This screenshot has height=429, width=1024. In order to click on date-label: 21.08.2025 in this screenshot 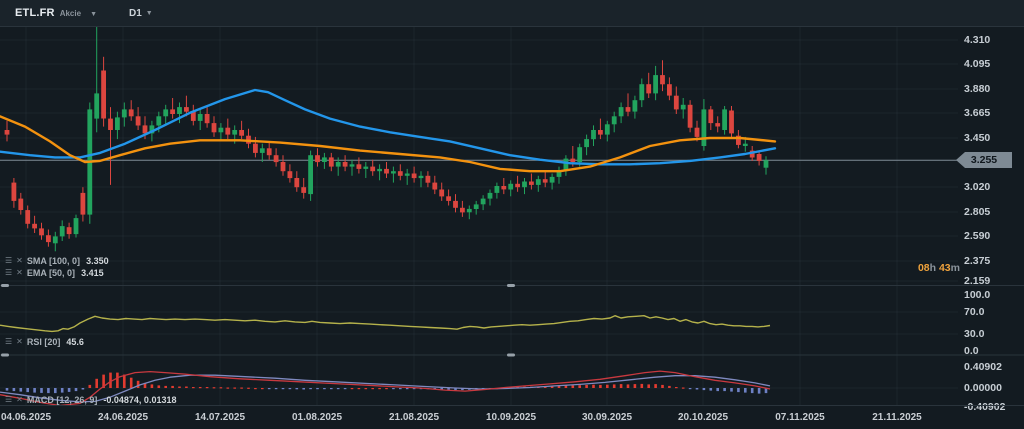, I will do `click(414, 417)`.